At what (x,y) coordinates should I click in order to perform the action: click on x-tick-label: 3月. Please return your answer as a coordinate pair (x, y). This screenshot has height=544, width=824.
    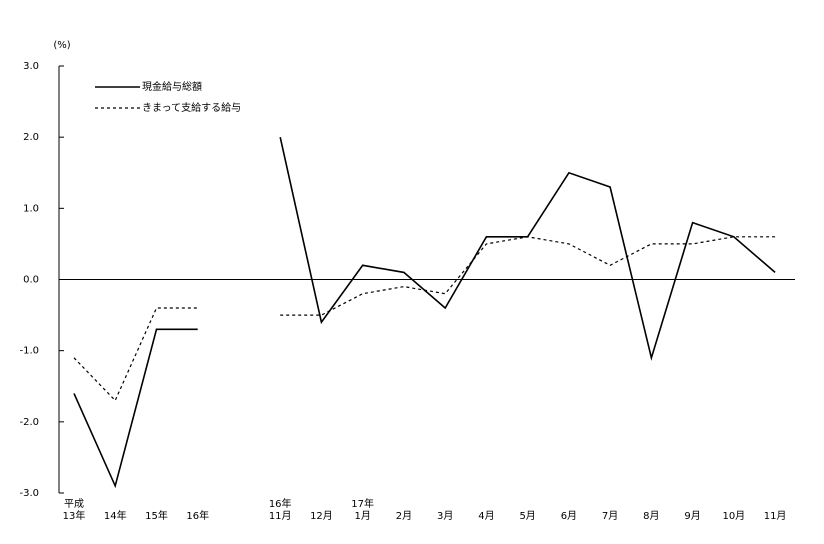
    Looking at the image, I should click on (445, 516).